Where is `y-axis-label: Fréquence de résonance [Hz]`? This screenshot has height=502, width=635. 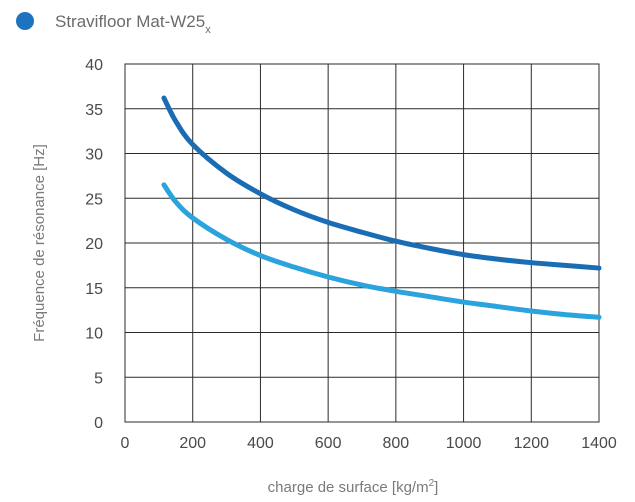
y-axis-label: Fréquence de résonance [Hz] is located at coordinates (39, 243).